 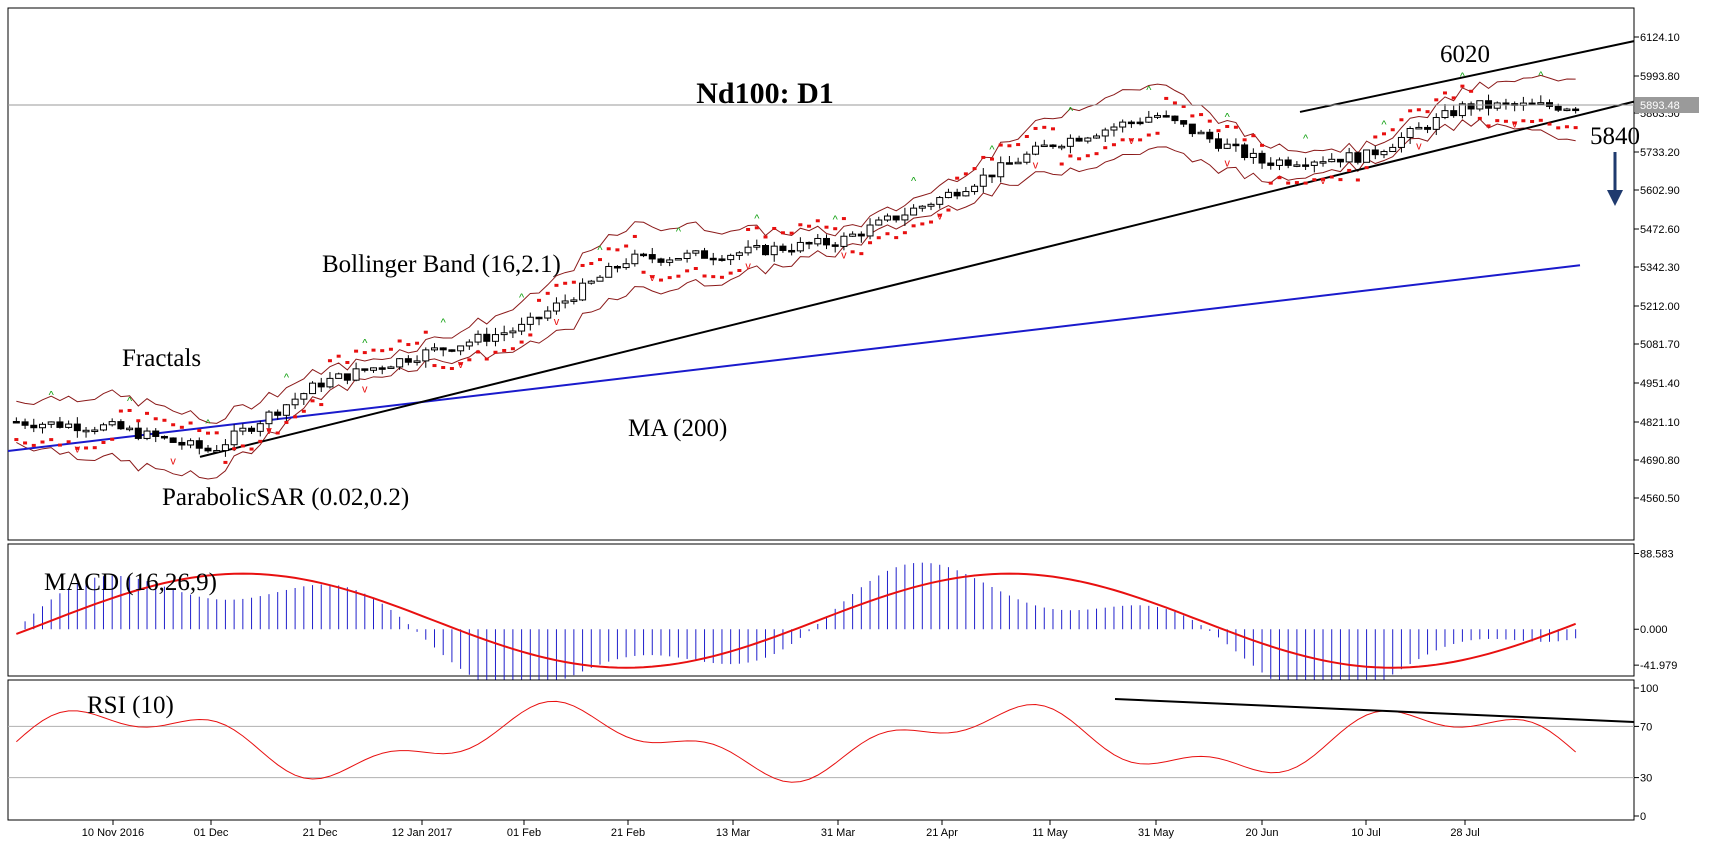 I want to click on fractals-annotation: Fractals, so click(x=161, y=358).